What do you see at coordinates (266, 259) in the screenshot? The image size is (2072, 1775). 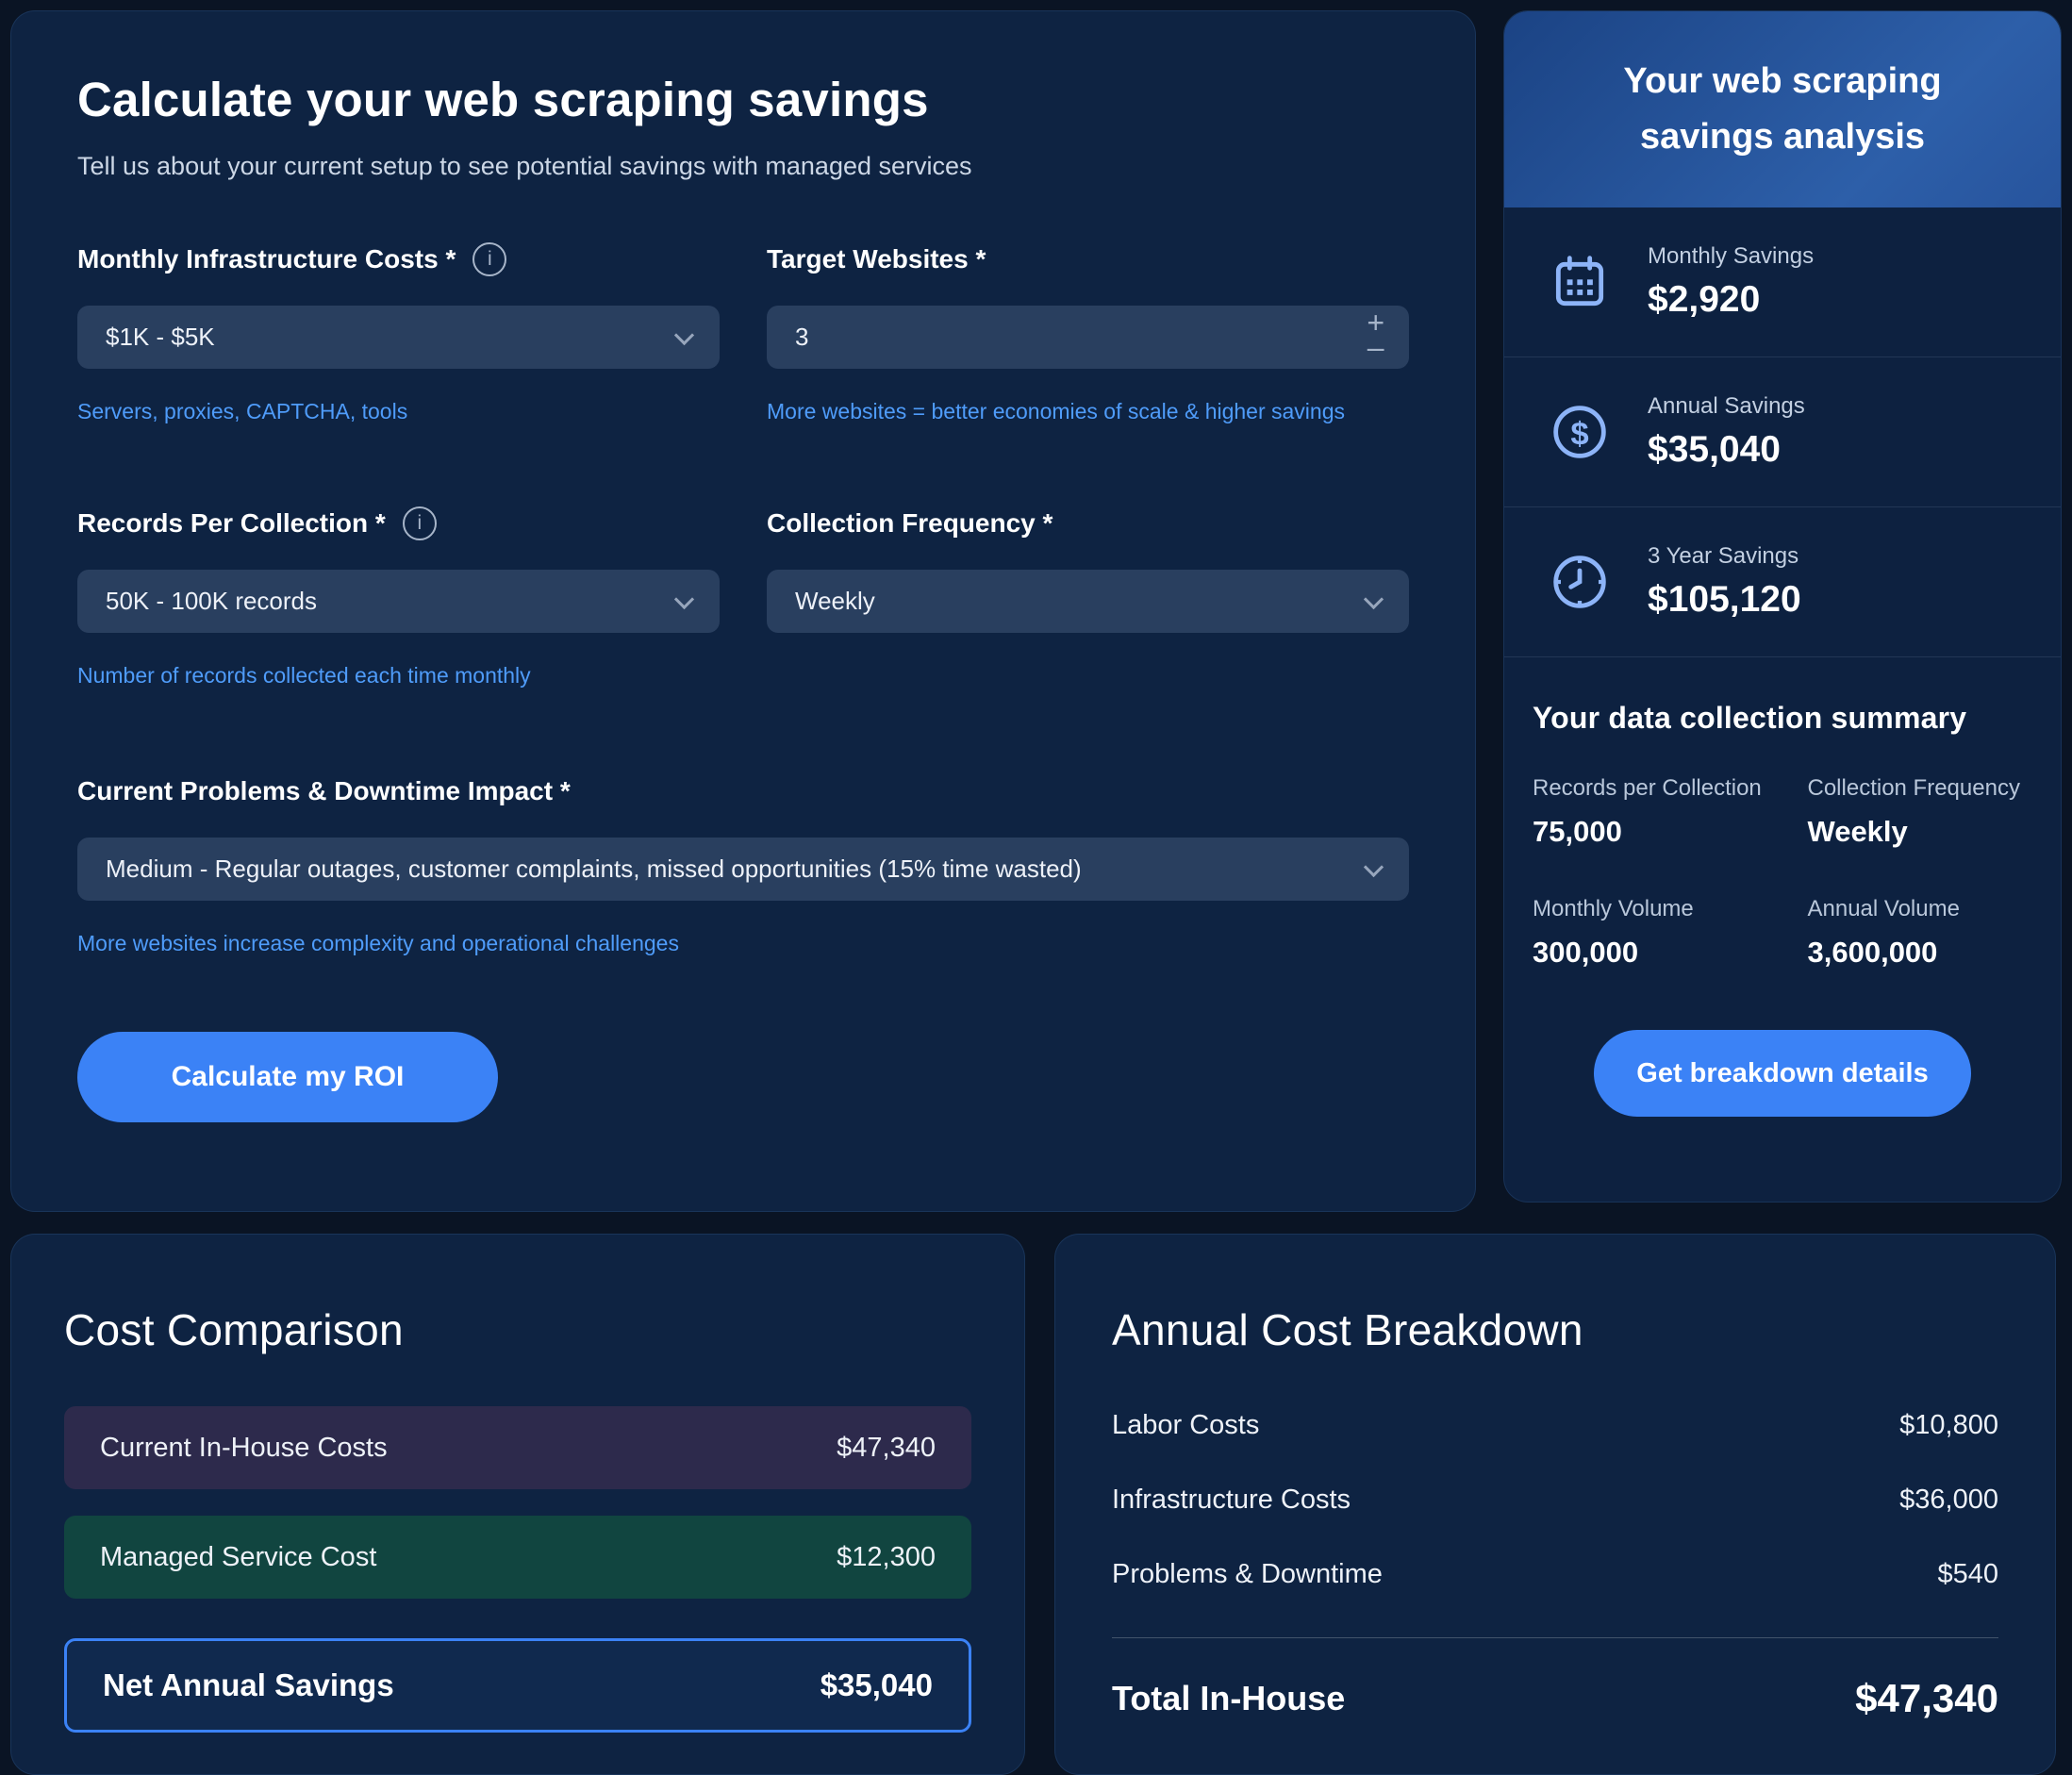 I see `infrastructure-costs-label: Monthly Infrastructure Costs *` at bounding box center [266, 259].